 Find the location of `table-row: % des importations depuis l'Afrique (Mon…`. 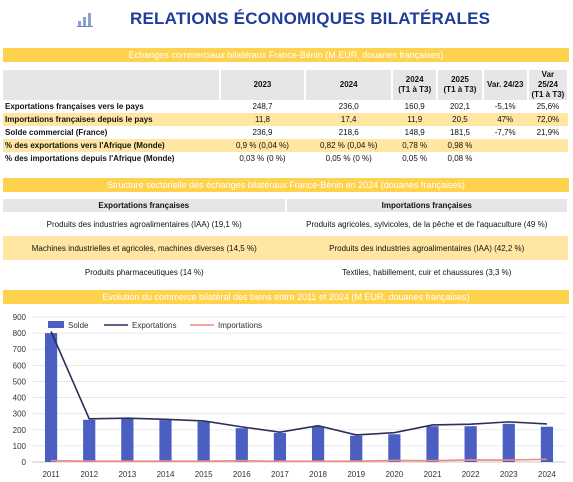

table-row: % des importations depuis l'Afrique (Mon… is located at coordinates (285, 158).